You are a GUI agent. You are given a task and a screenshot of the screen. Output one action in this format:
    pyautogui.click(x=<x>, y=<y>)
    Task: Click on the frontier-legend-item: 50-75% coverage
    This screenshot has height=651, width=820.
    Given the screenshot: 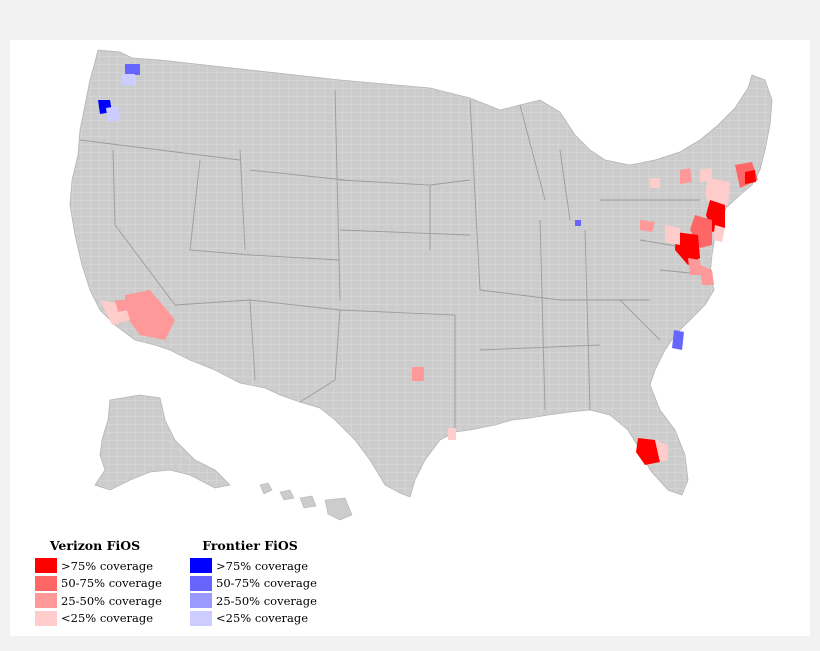 What is the action you would take?
    pyautogui.click(x=253, y=584)
    